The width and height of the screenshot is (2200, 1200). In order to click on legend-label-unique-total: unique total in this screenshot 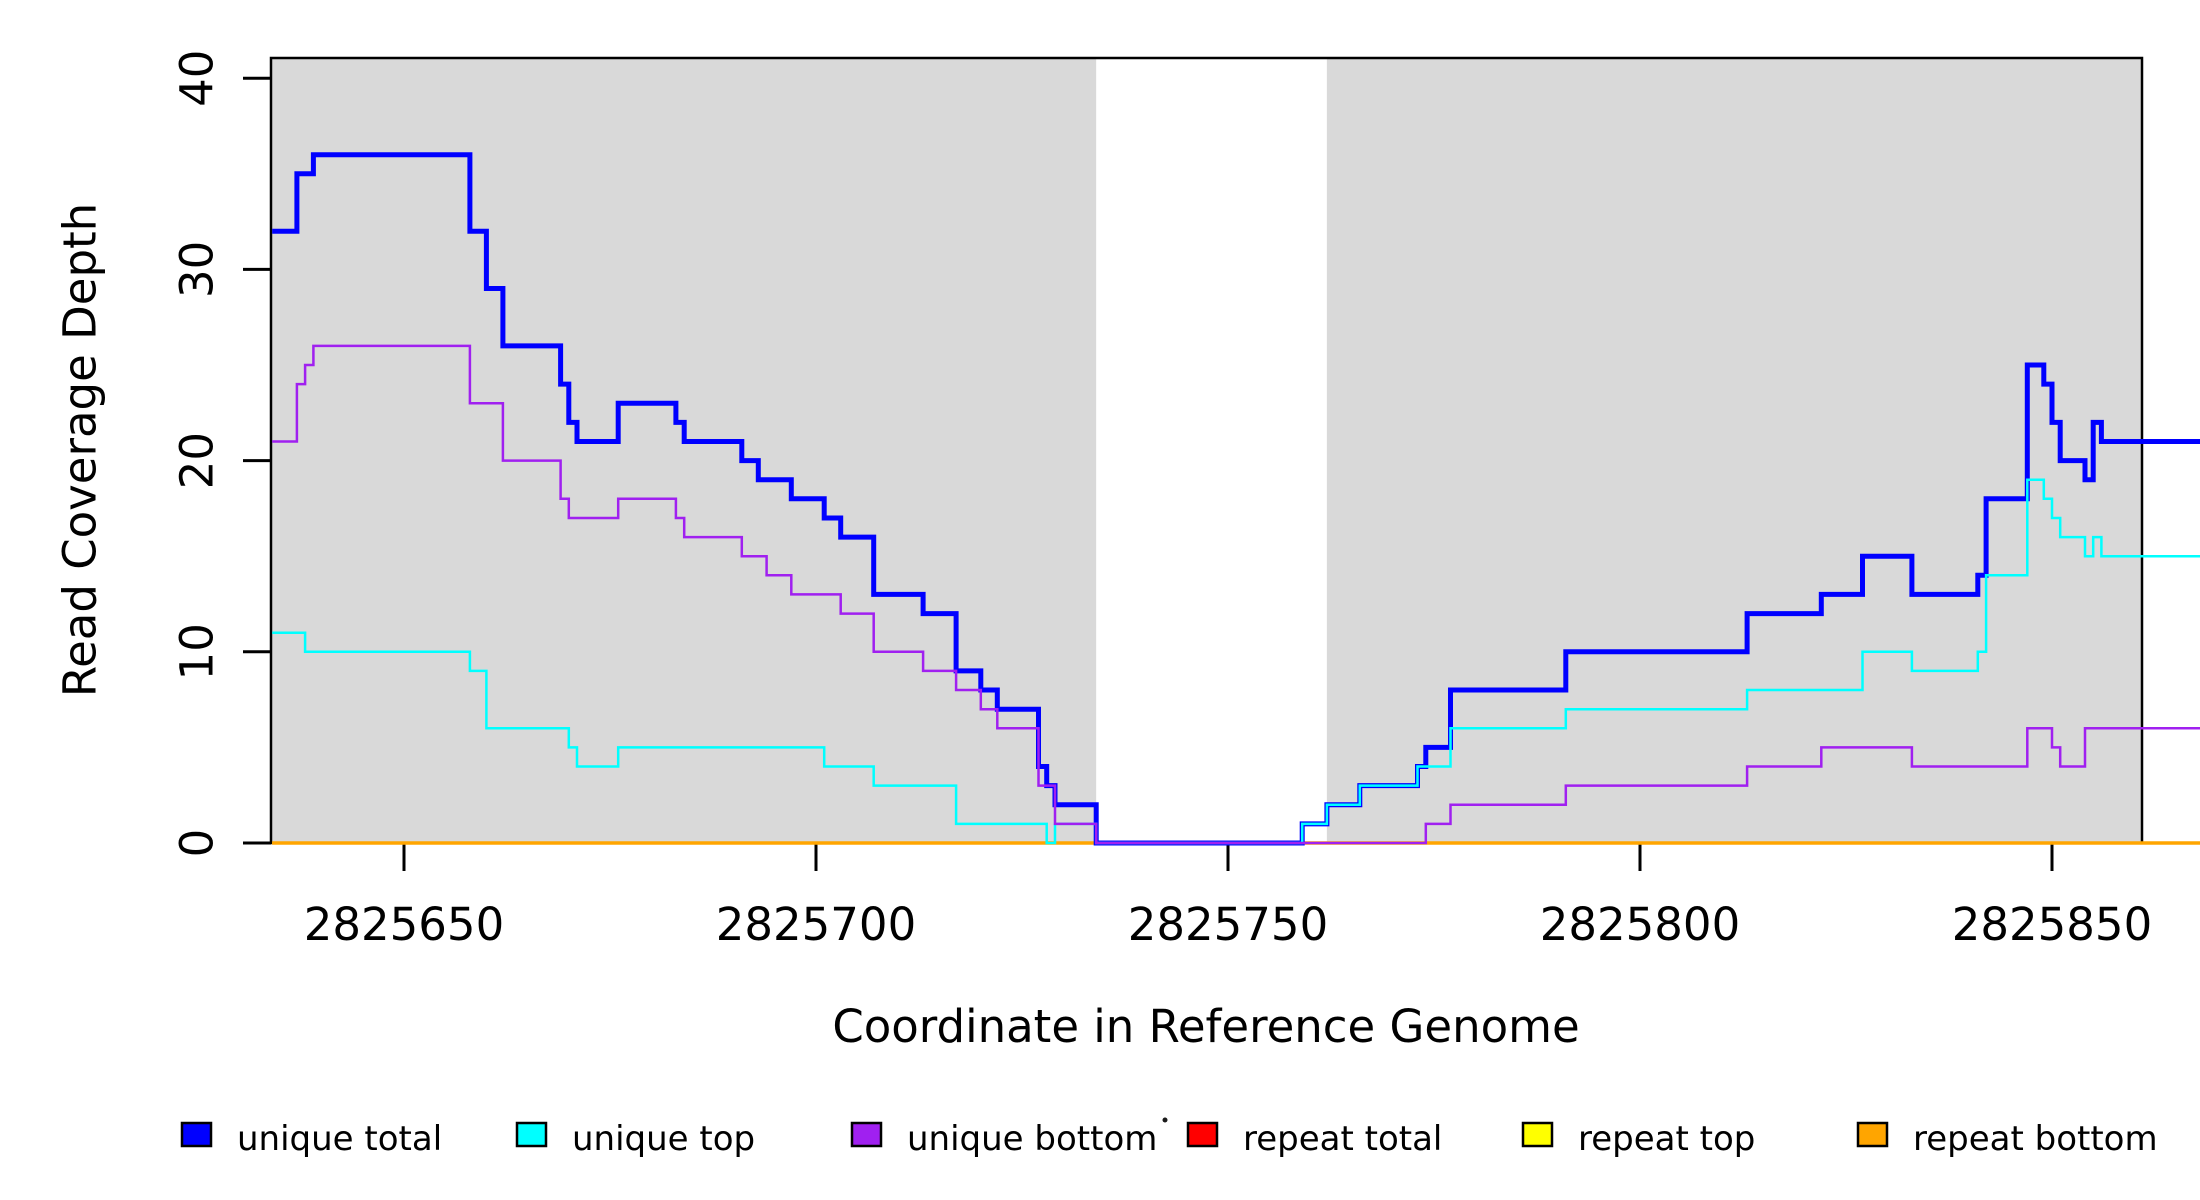, I will do `click(339, 1139)`.